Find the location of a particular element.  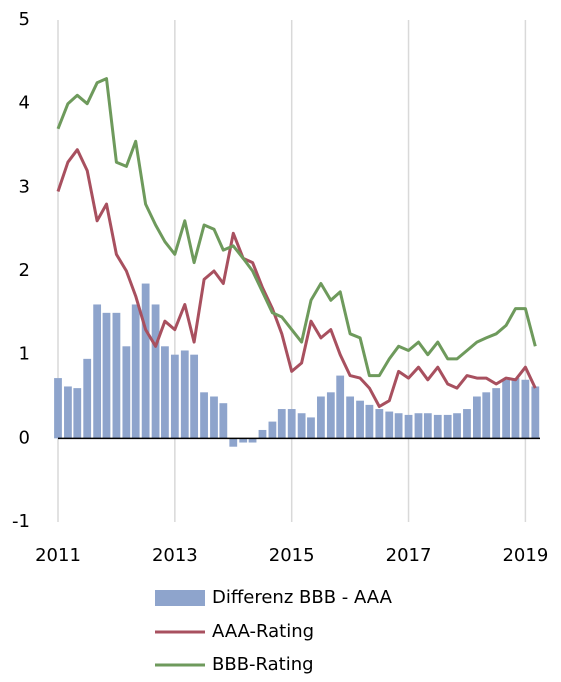

y-tick-label: -1 is located at coordinates (21, 521).